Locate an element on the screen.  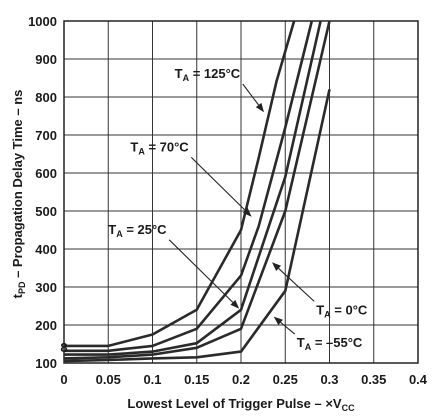
y-tick-label: 300 is located at coordinates (46, 287).